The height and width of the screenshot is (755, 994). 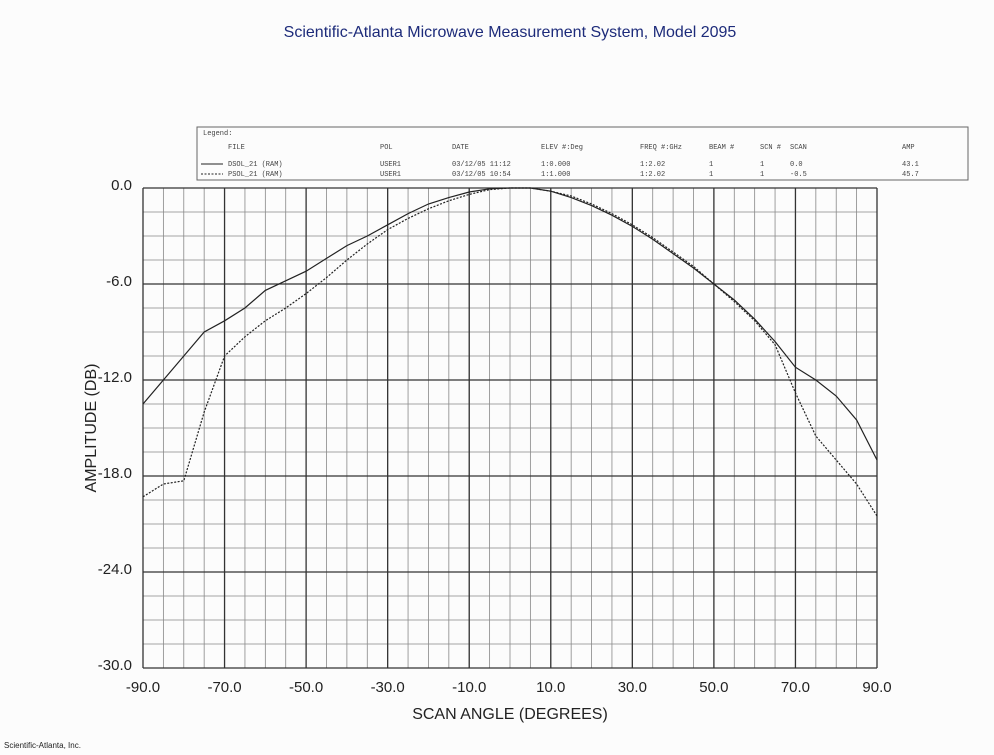 What do you see at coordinates (908, 148) in the screenshot?
I see `legend-header: AMP` at bounding box center [908, 148].